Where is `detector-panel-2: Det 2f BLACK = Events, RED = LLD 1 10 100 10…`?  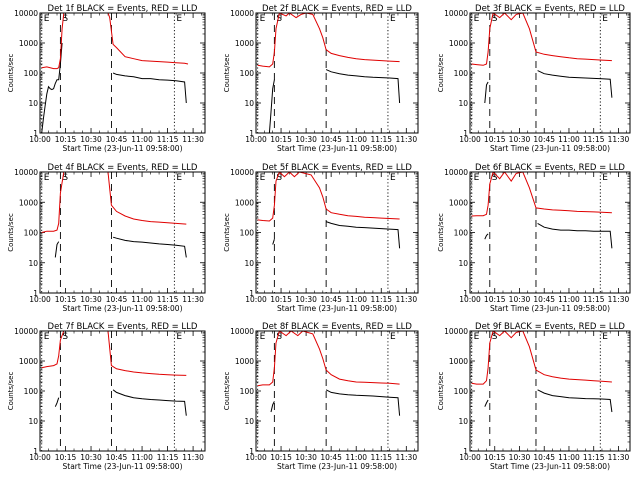
detector-panel-2: Det 2f BLACK = Events, RED = LLD 1 10 100 10… is located at coordinates (321, 78).